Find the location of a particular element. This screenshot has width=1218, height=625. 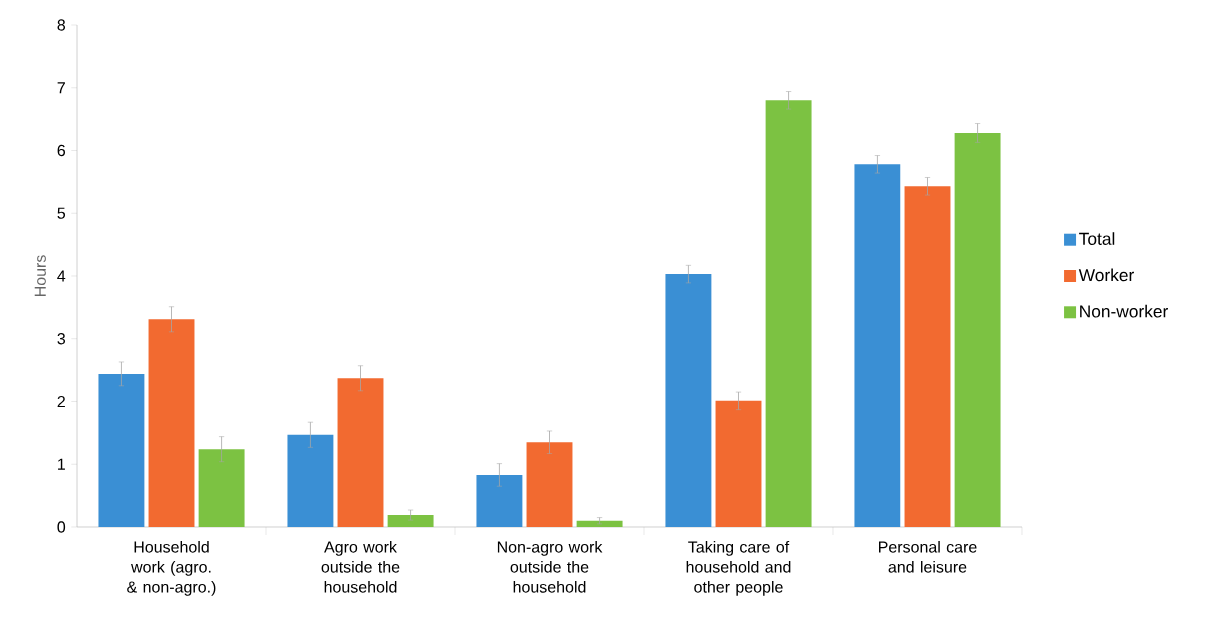

y-tick-label: 2 is located at coordinates (61, 401).